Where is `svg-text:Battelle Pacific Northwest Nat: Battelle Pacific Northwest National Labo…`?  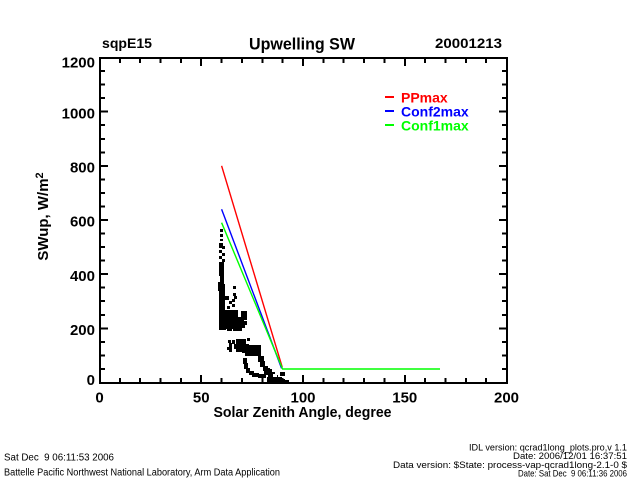
svg-text:Battelle Pacific Northwest Nat: Battelle Pacific Northwest National Labo… is located at coordinates (142, 473).